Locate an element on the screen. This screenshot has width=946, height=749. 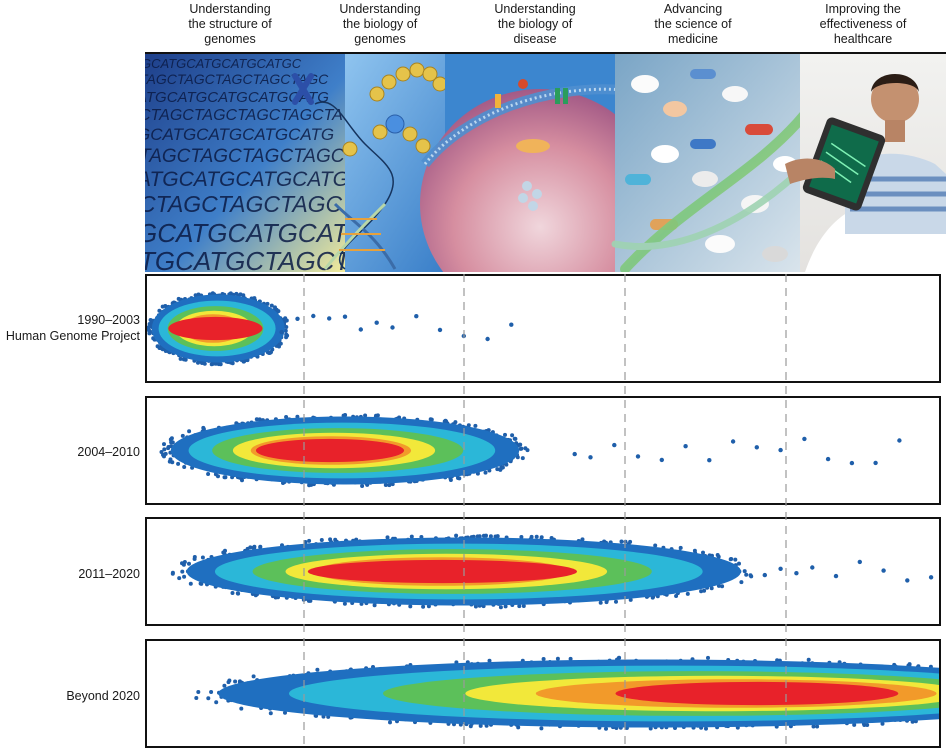
cell-body is located at coordinates (540, 180).